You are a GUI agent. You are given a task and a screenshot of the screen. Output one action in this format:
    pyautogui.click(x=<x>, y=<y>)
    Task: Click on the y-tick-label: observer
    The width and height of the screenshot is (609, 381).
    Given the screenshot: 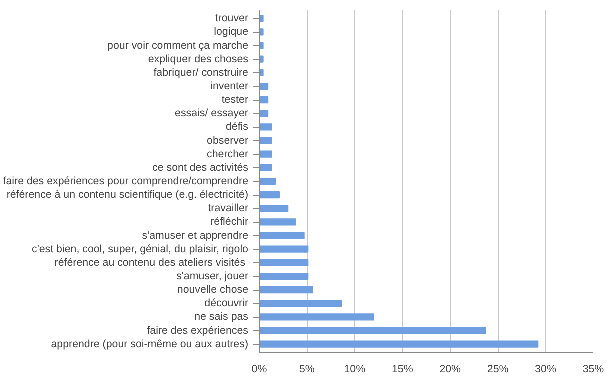 What is the action you would take?
    pyautogui.click(x=228, y=140)
    